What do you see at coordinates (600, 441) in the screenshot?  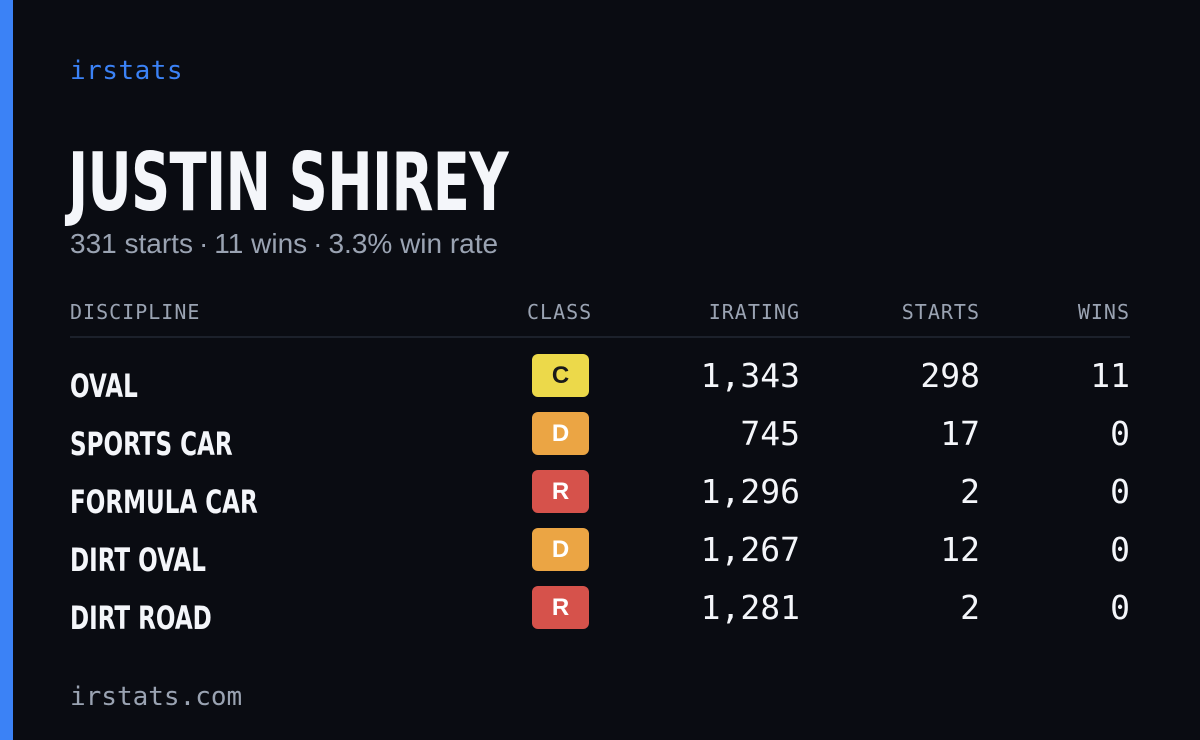 I see `table-row: SPORTS CAR D 745 17 0` at bounding box center [600, 441].